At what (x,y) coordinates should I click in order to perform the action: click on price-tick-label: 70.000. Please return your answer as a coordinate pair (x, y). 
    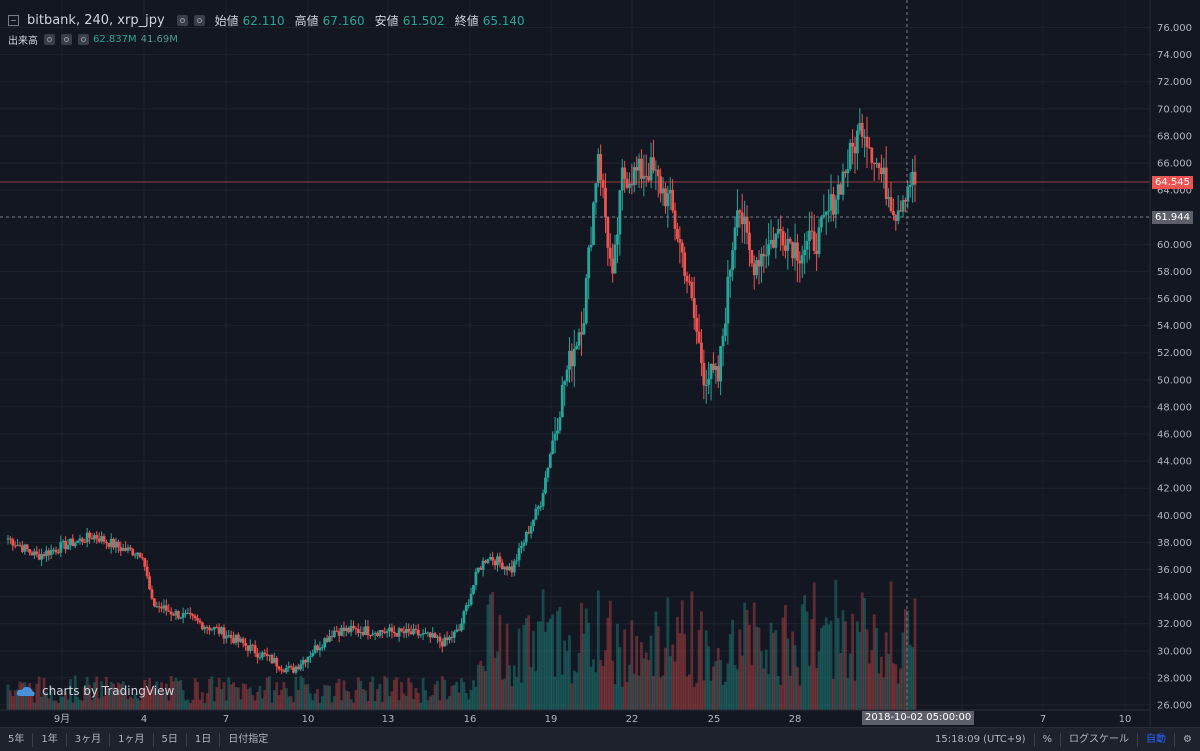
    Looking at the image, I should click on (1174, 109).